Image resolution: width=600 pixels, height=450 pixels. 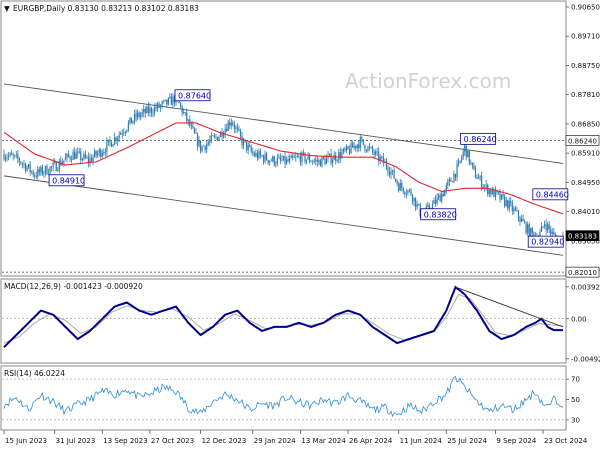 I want to click on x-tick-label: 27 Oct 2023, so click(x=172, y=441).